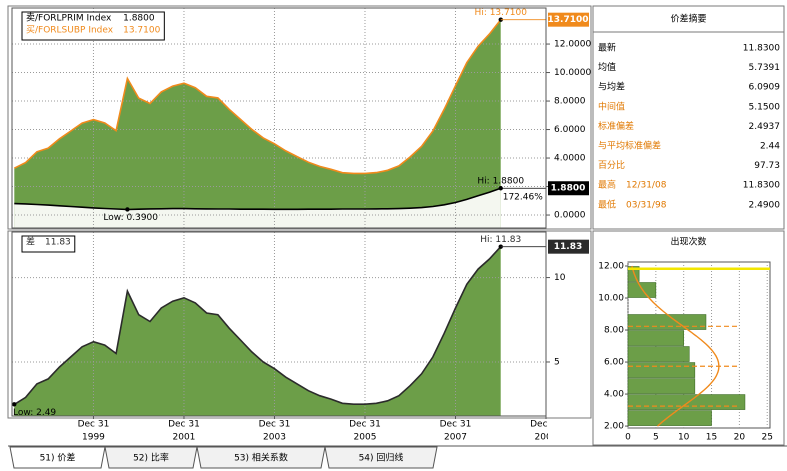 This screenshot has height=471, width=787. What do you see at coordinates (646, 186) in the screenshot?
I see `summary-date: 12/31/08` at bounding box center [646, 186].